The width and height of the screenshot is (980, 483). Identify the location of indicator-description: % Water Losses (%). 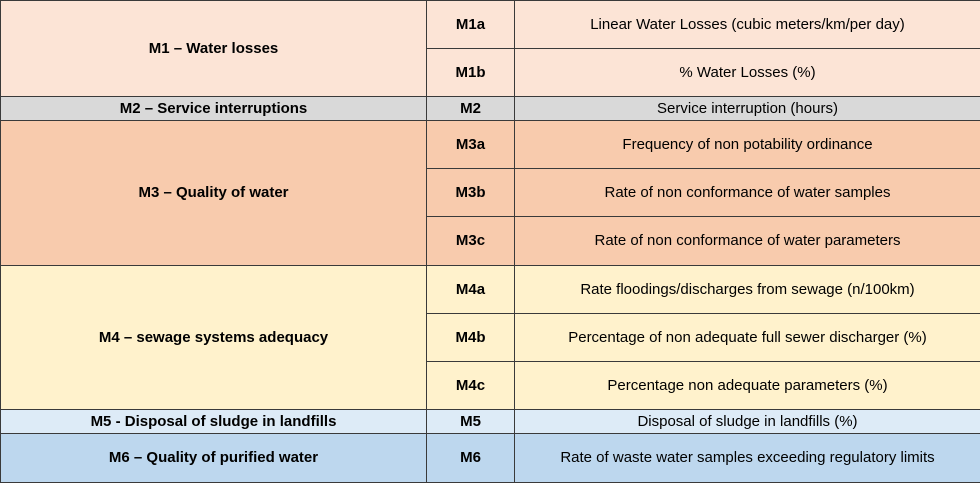
(747, 73).